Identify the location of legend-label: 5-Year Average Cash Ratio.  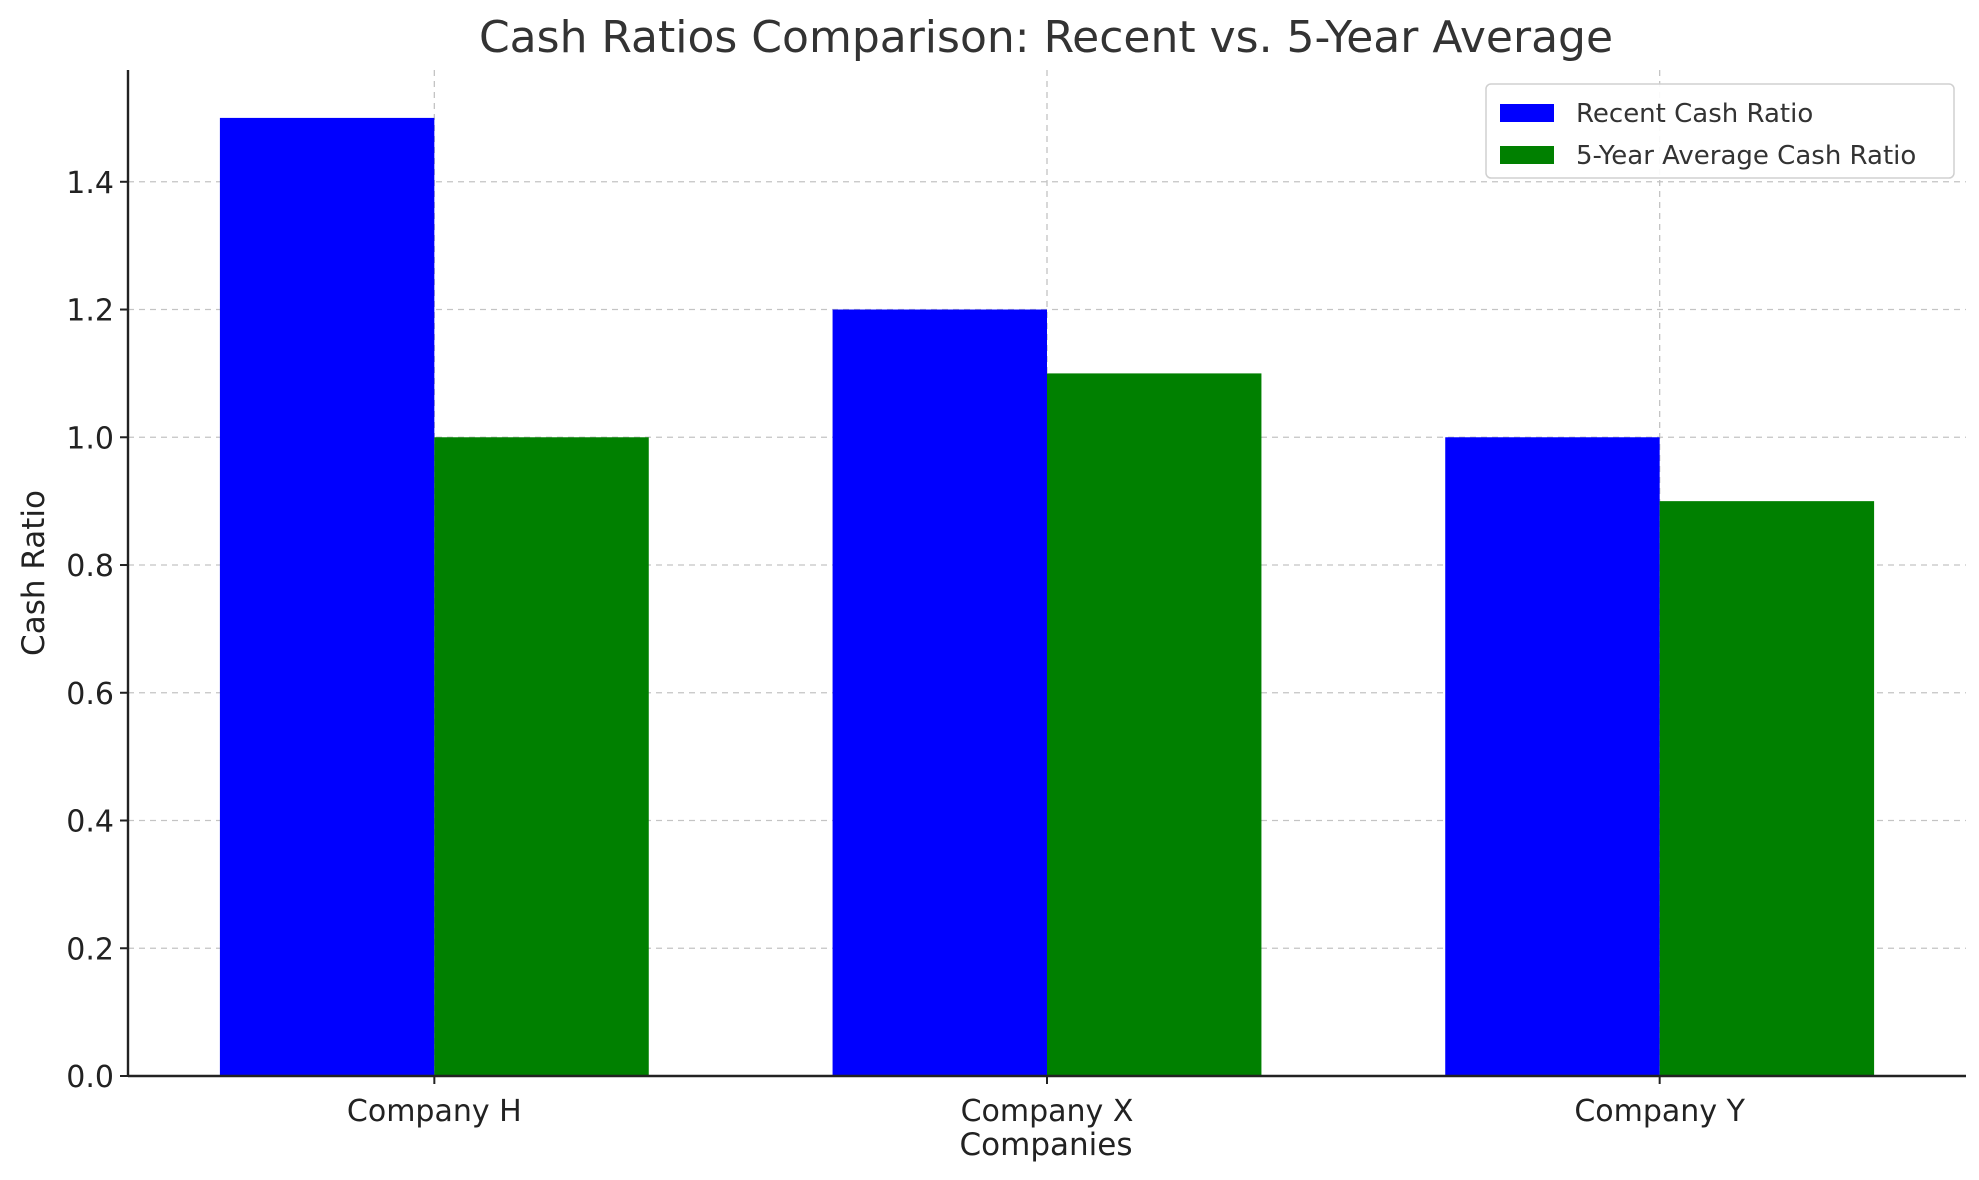
(1746, 156).